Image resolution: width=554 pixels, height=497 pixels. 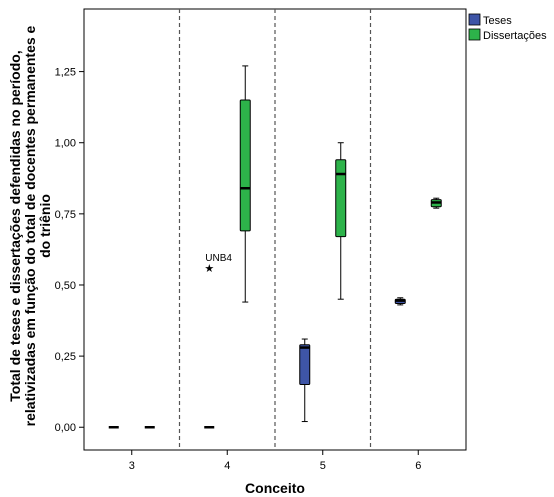 What do you see at coordinates (65, 215) in the screenshot?
I see `y-tick-label: 0,75` at bounding box center [65, 215].